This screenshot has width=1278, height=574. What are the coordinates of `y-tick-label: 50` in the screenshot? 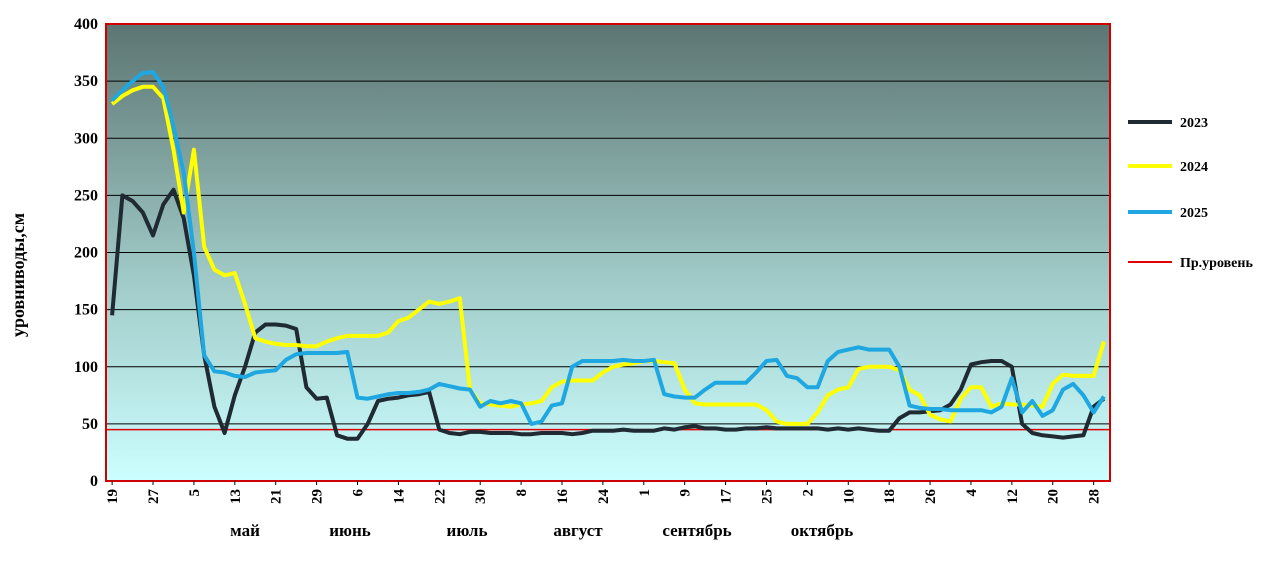 It's located at (90, 424).